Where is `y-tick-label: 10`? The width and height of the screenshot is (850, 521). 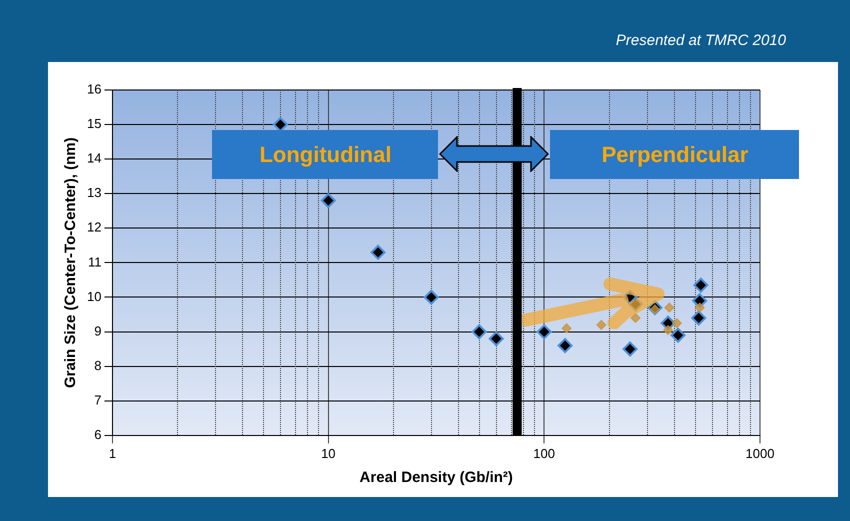
y-tick-label: 10 is located at coordinates (94, 296).